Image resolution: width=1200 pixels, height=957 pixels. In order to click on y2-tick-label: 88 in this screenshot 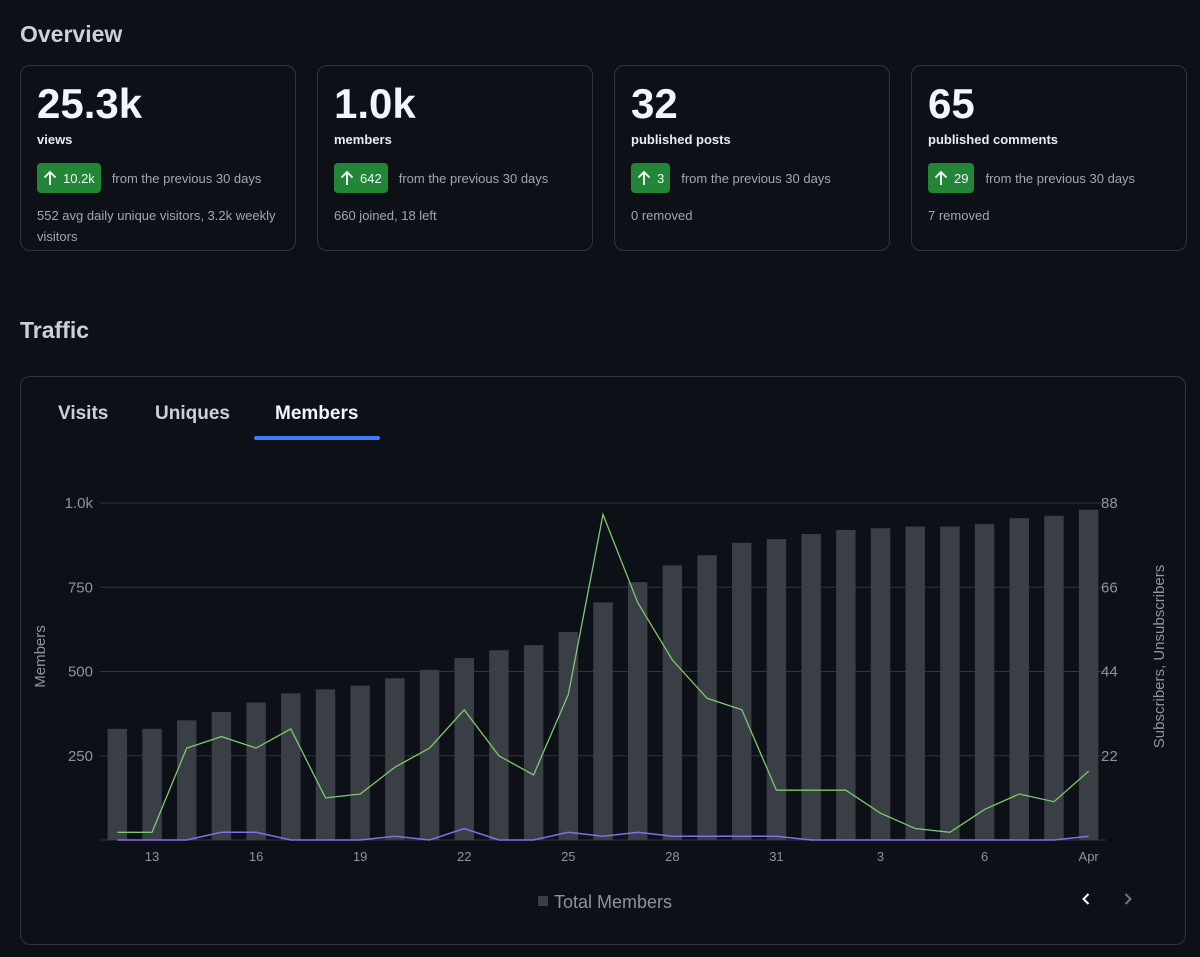, I will do `click(1109, 503)`.